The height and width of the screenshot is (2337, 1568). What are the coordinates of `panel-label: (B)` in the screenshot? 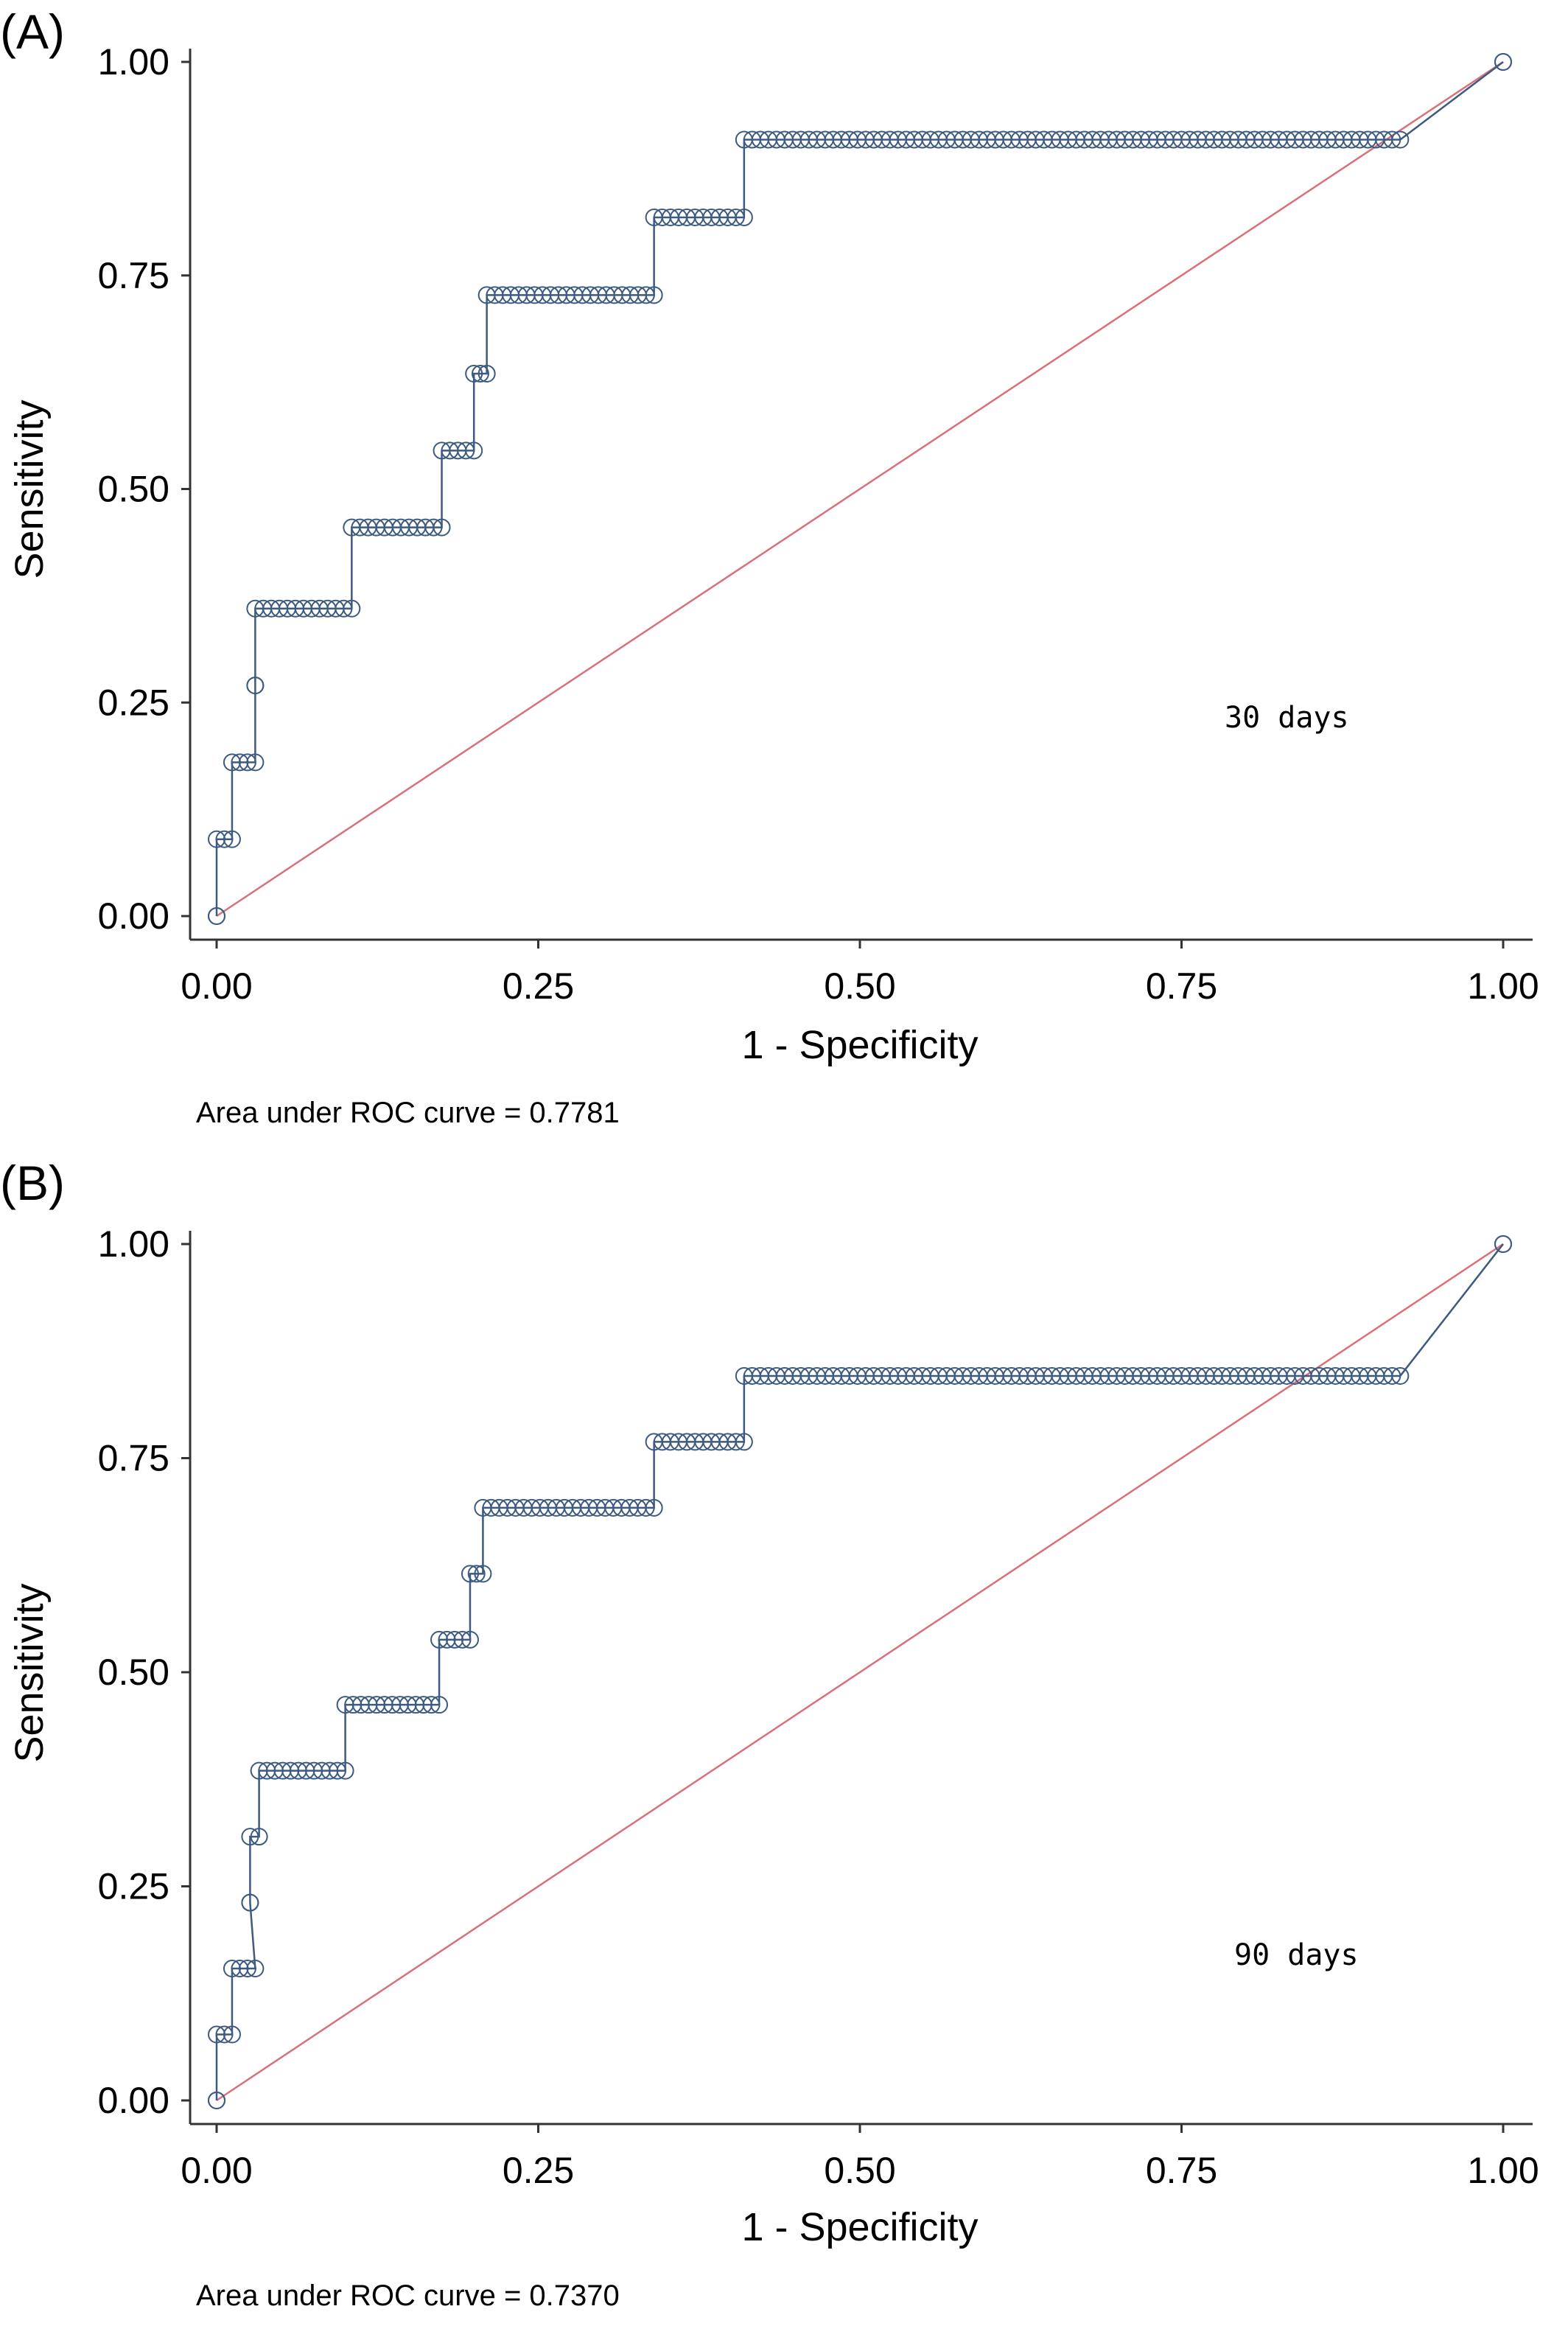 It's located at (32, 1183).